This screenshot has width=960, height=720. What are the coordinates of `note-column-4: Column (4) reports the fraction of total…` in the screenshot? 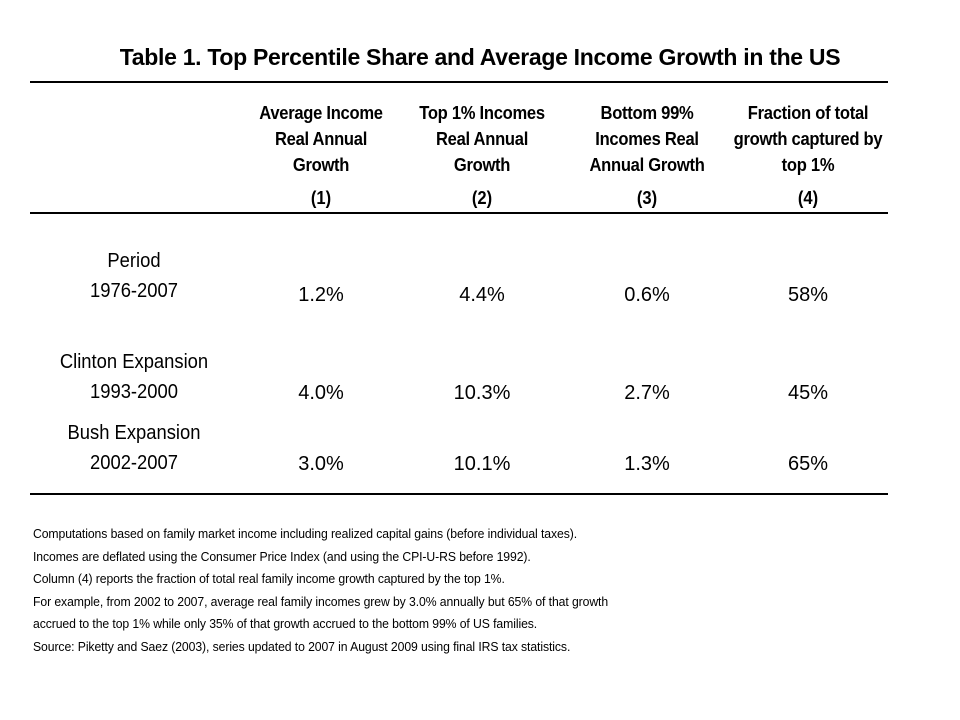 It's located at (269, 578).